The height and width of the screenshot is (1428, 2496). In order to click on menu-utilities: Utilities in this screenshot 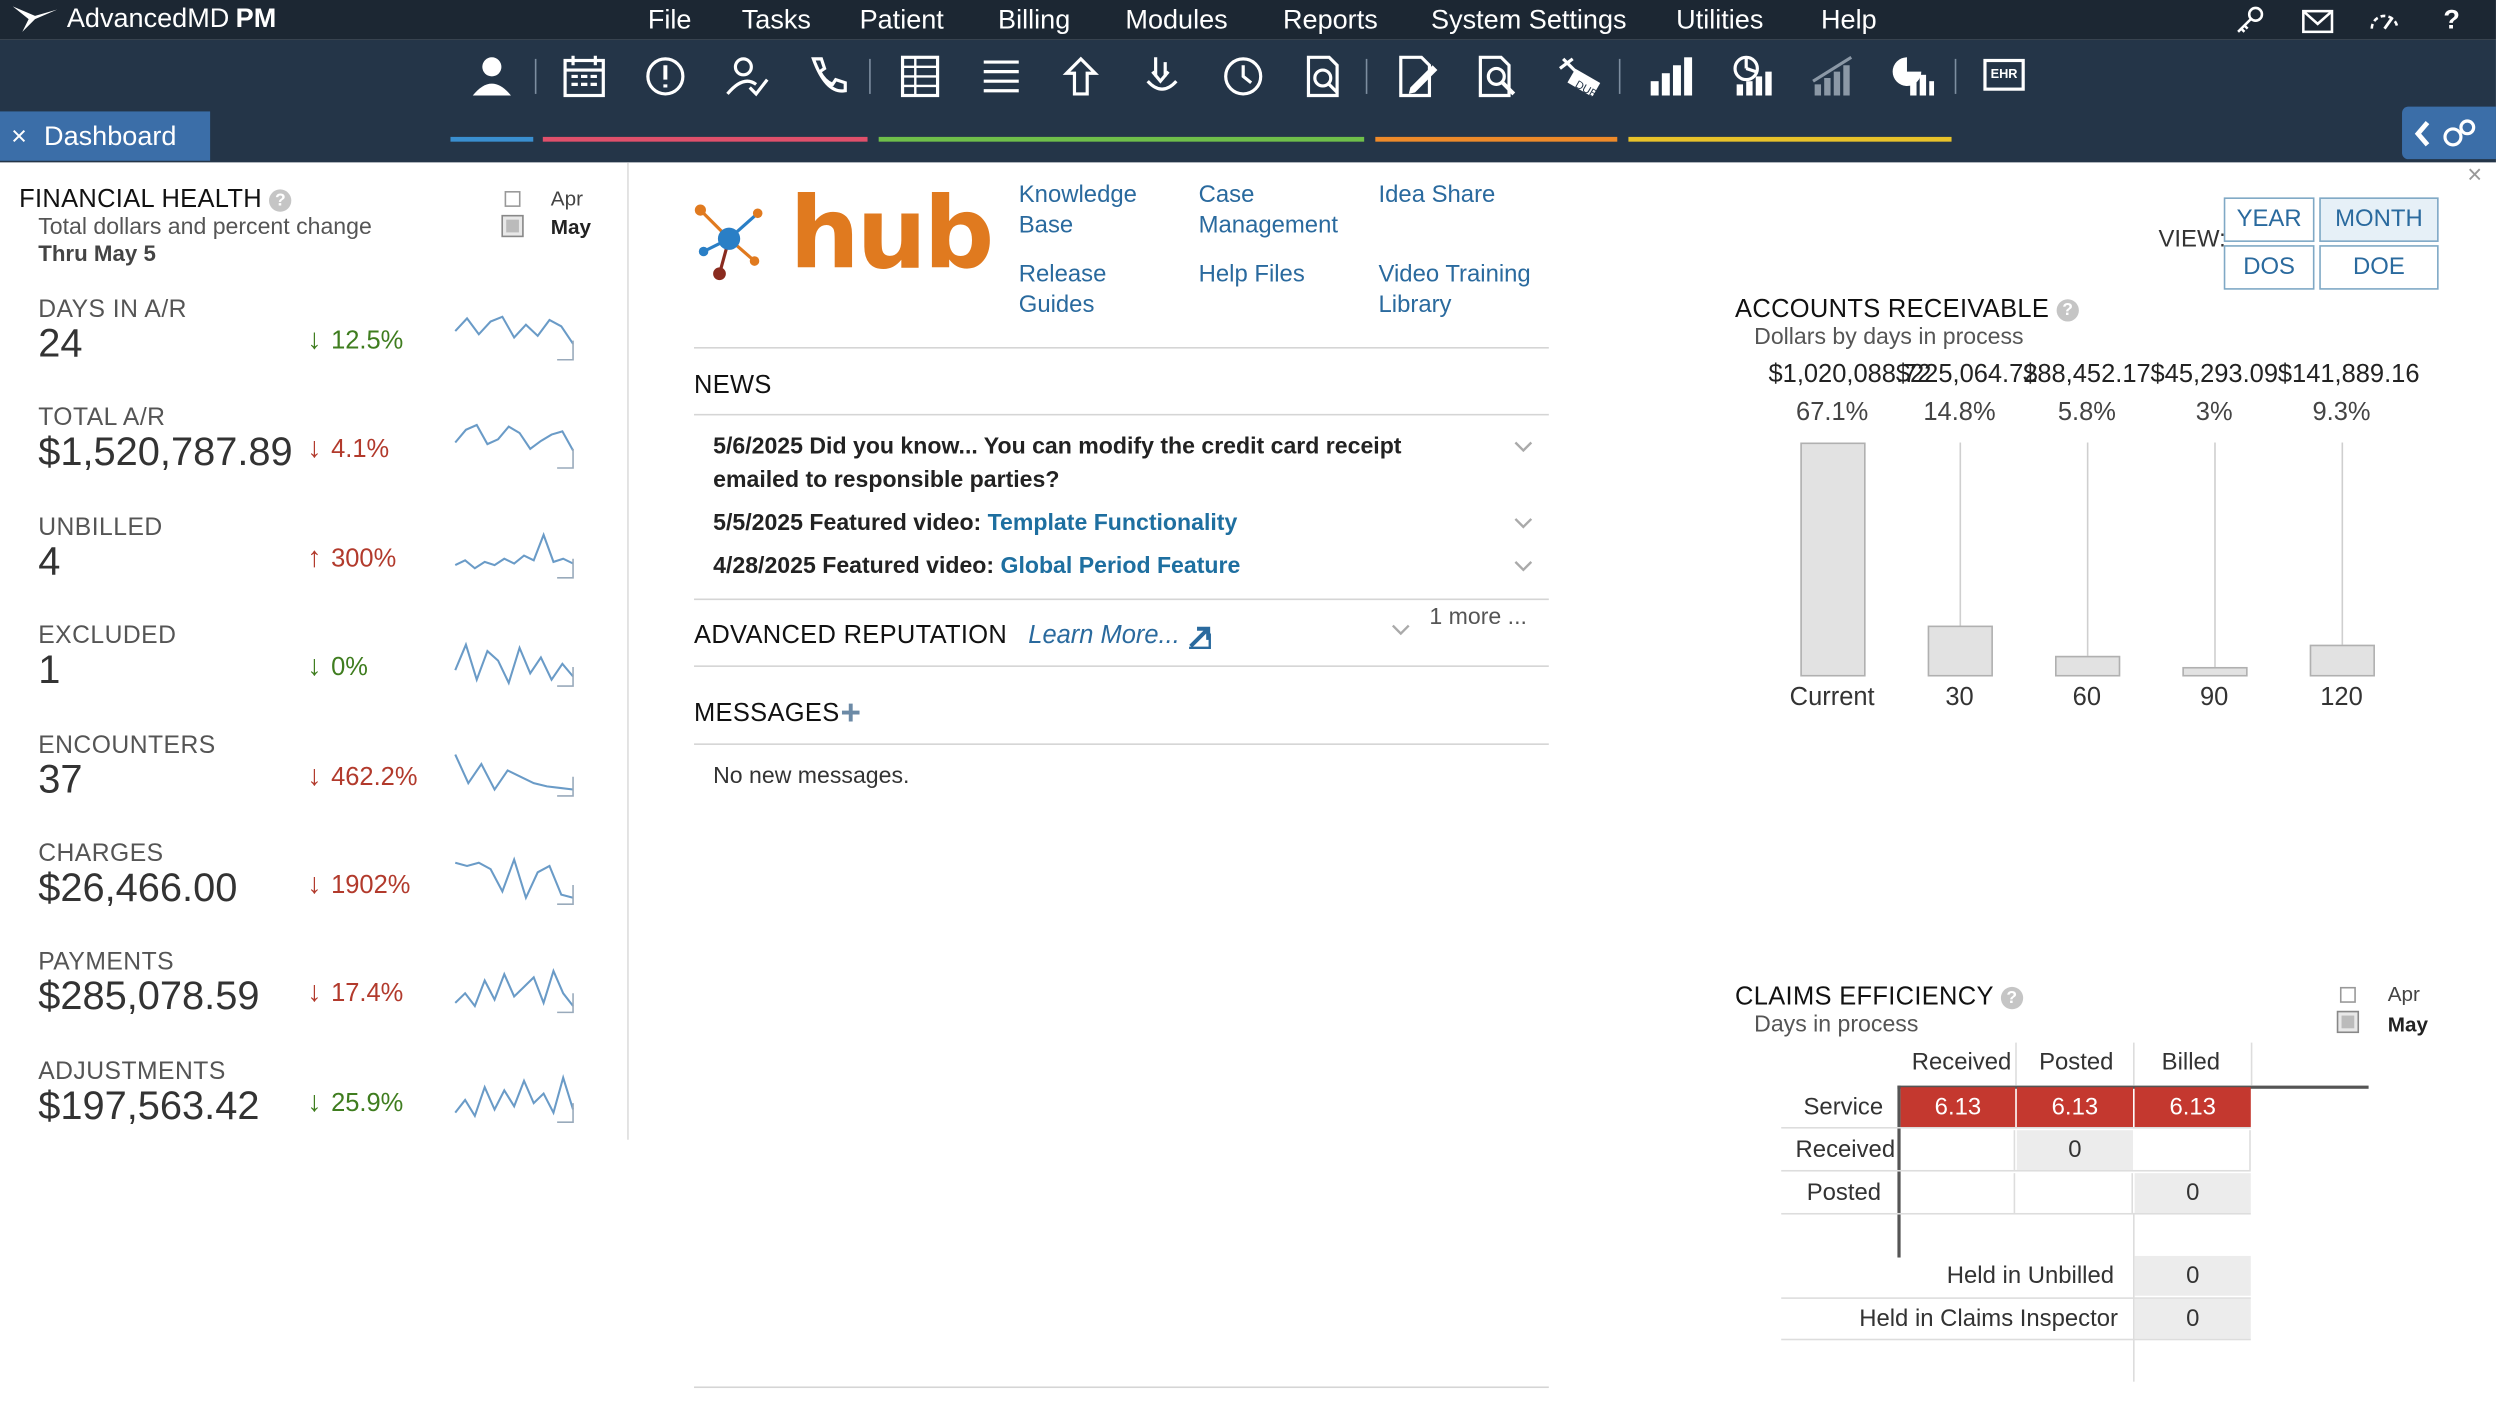, I will do `click(1720, 20)`.